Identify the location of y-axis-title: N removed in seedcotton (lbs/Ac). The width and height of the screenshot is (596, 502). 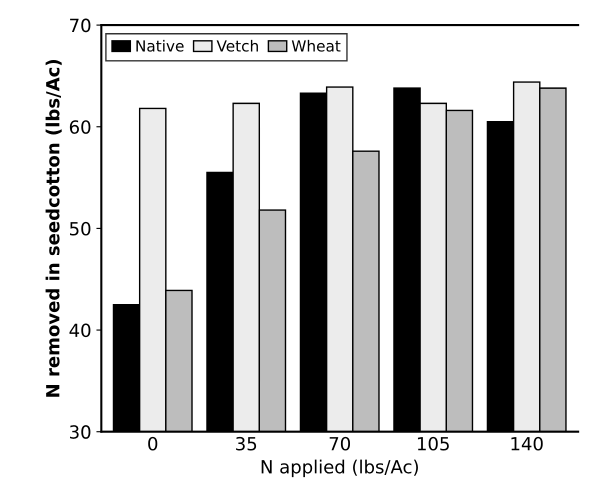
(54, 228).